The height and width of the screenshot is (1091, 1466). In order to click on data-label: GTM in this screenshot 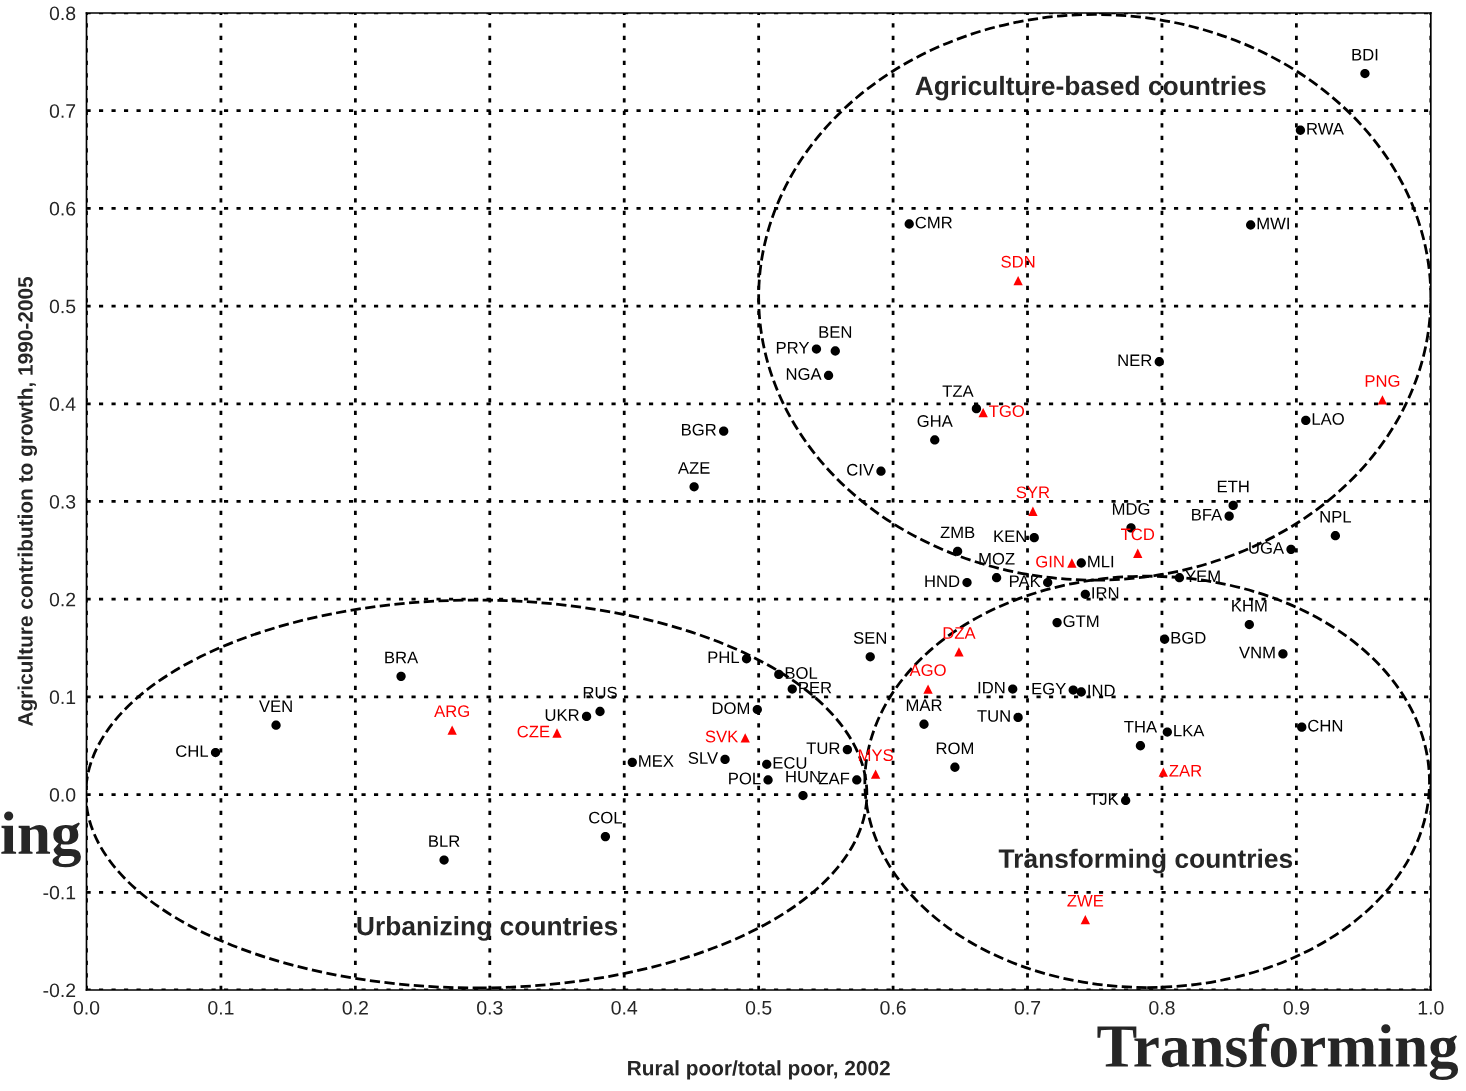, I will do `click(1081, 621)`.